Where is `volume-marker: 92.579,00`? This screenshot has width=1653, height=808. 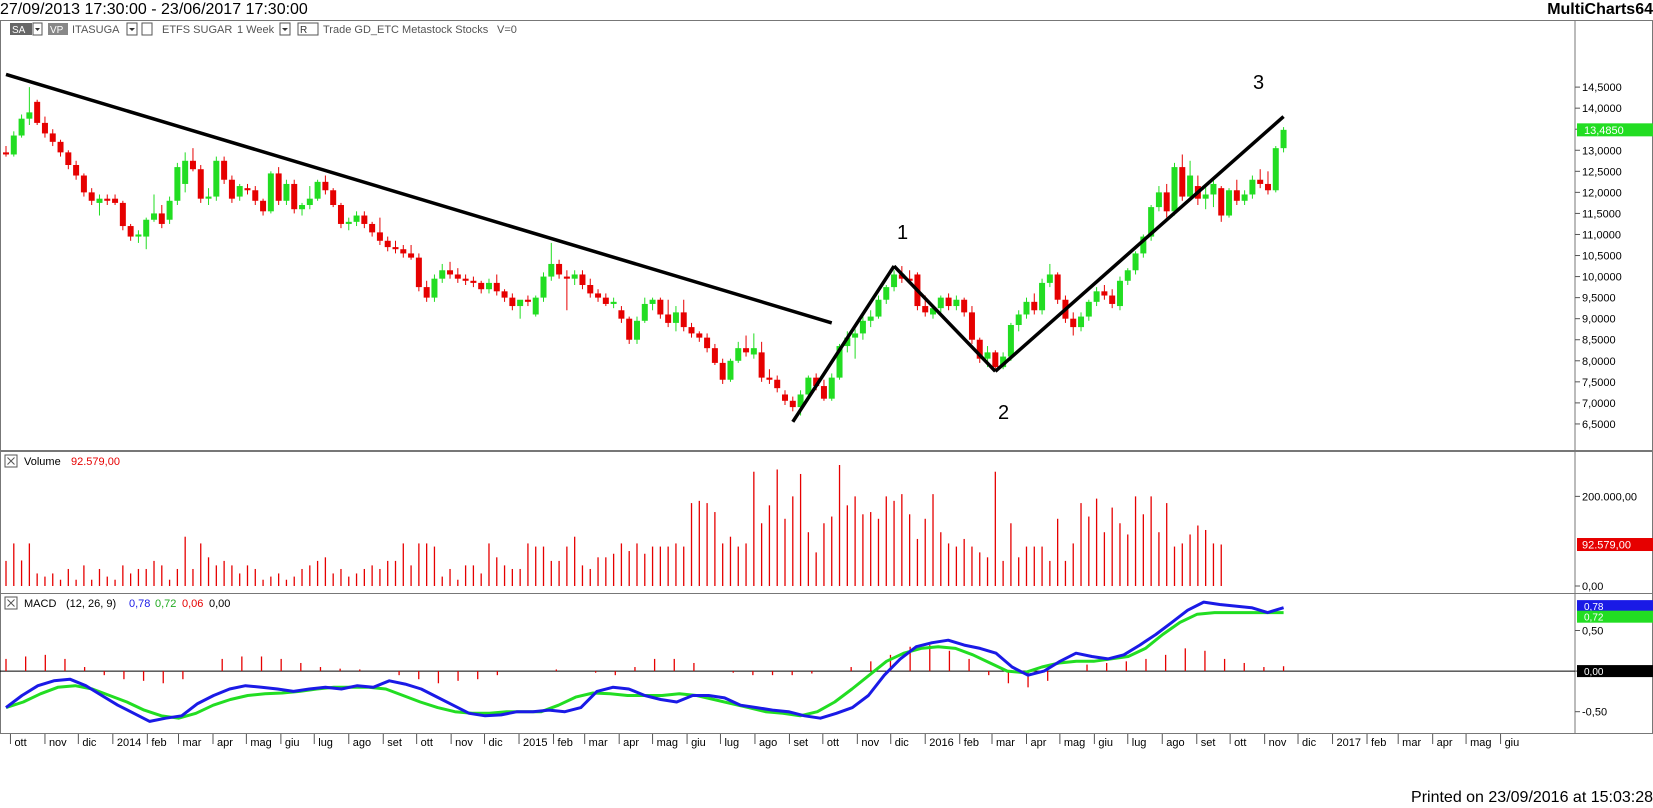
volume-marker: 92.579,00 is located at coordinates (1615, 545).